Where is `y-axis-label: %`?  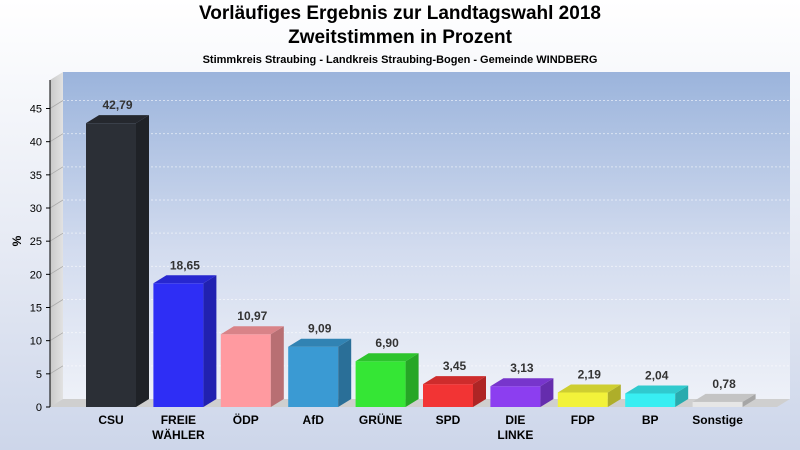
y-axis-label: % is located at coordinates (17, 240).